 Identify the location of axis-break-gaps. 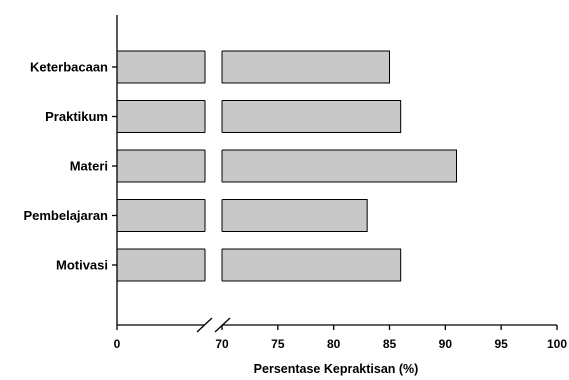
(213, 166).